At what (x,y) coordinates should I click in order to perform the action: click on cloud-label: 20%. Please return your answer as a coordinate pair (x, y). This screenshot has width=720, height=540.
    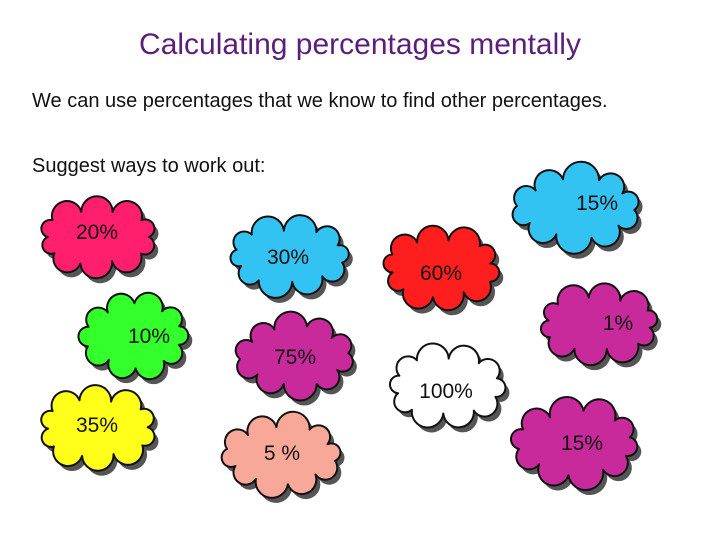
    Looking at the image, I should click on (97, 232).